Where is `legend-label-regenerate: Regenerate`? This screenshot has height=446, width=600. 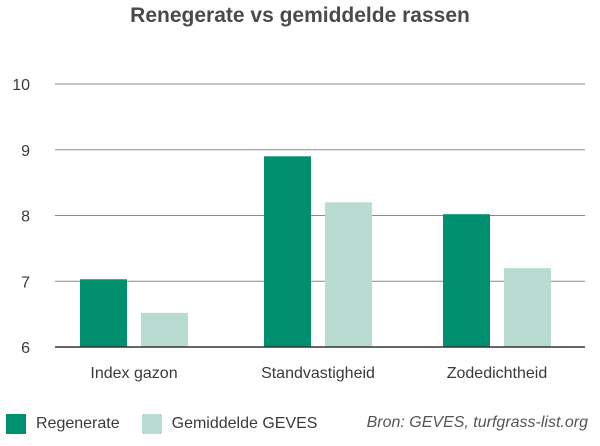
legend-label-regenerate: Regenerate is located at coordinates (78, 423).